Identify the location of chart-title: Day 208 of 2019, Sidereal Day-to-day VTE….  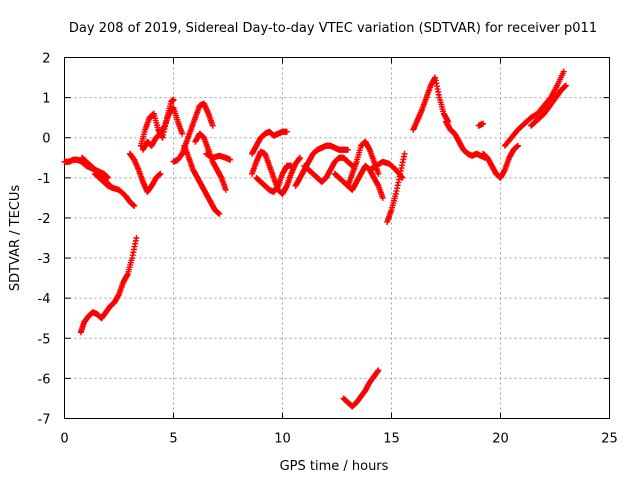
(333, 28).